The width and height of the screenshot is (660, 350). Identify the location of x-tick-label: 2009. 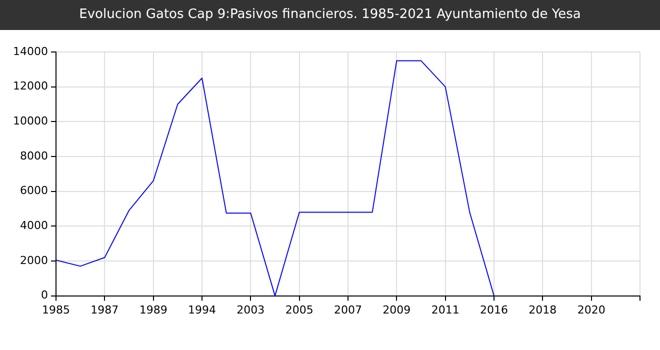
(396, 309).